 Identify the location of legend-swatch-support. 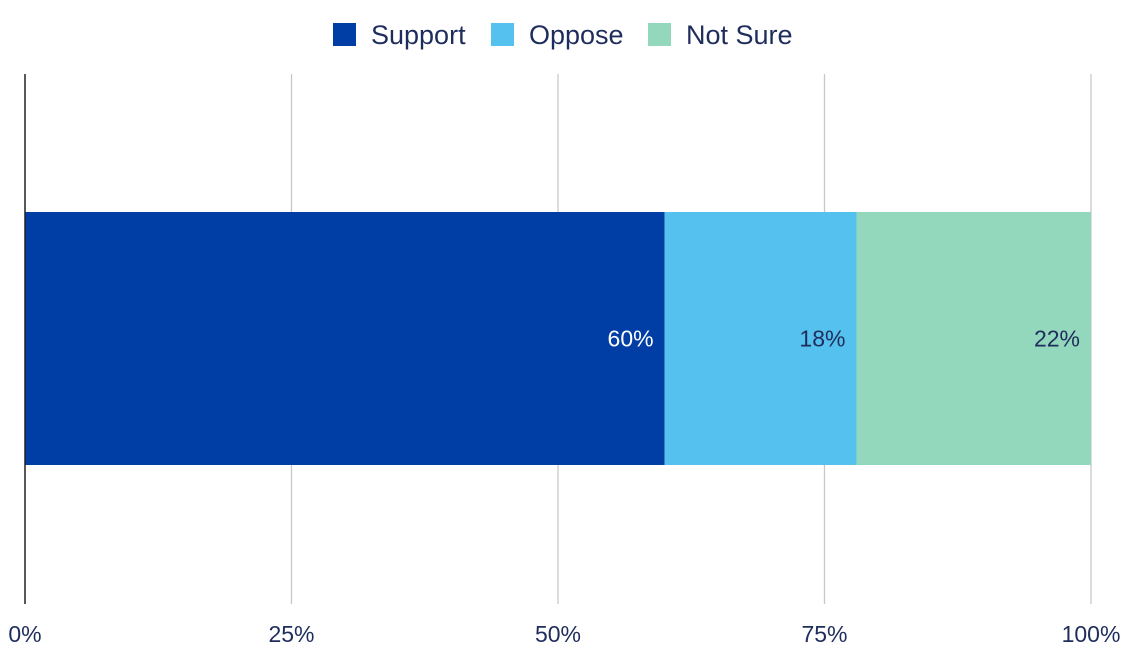
(344, 34).